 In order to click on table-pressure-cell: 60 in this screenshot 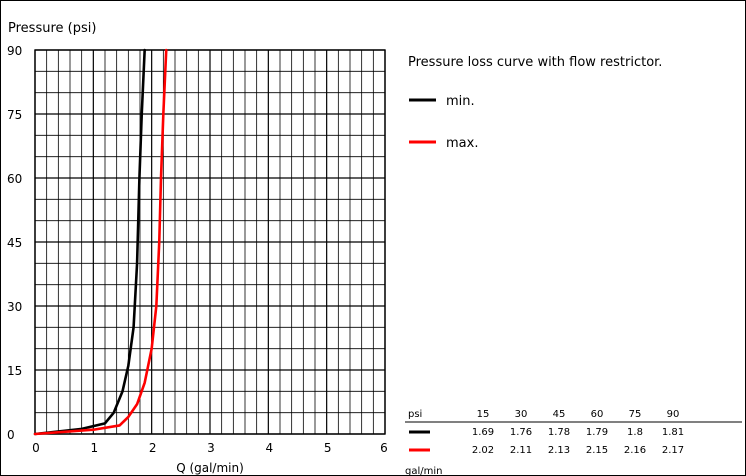, I will do `click(597, 414)`.